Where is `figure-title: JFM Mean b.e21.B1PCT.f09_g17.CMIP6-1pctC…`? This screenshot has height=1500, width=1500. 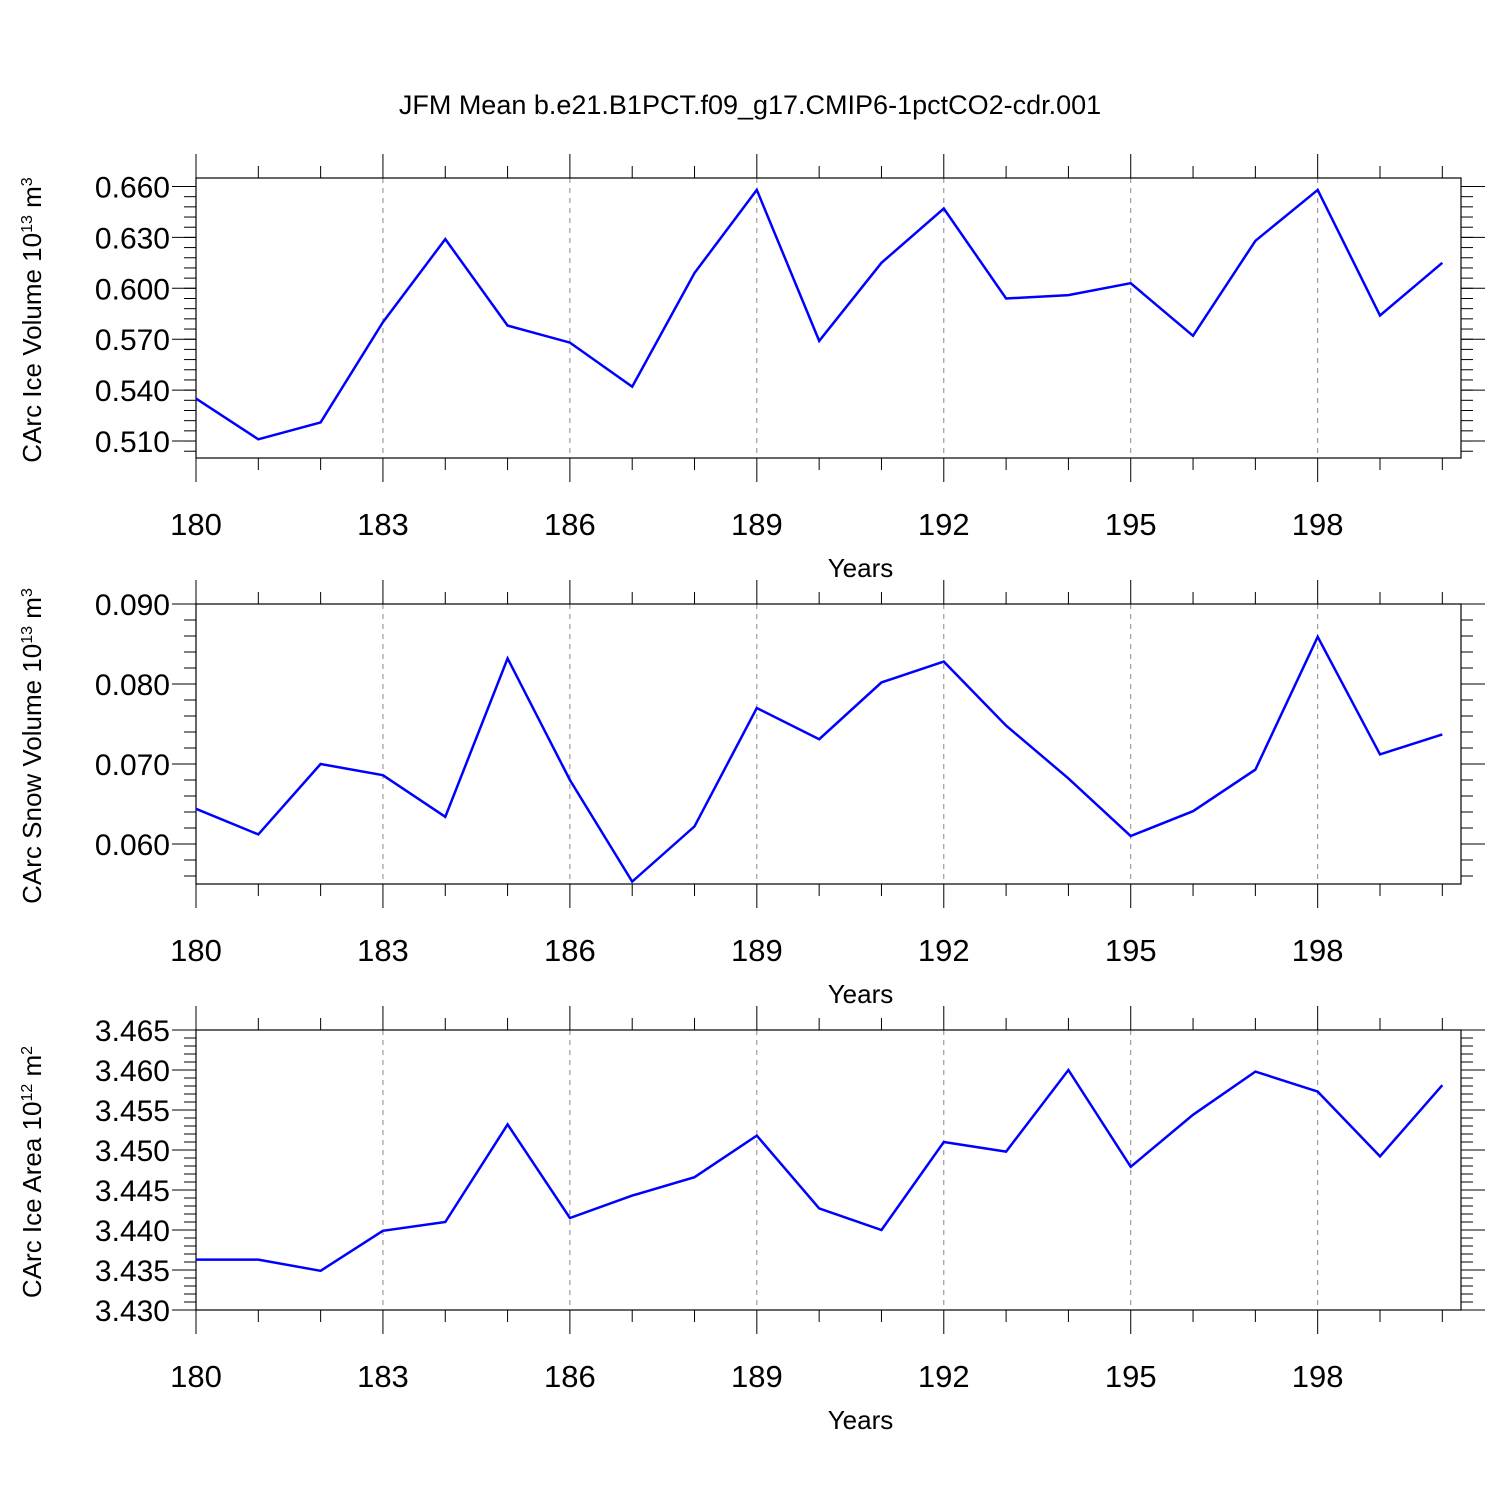 figure-title: JFM Mean b.e21.B1PCT.f09_g17.CMIP6-1pctC… is located at coordinates (750, 105).